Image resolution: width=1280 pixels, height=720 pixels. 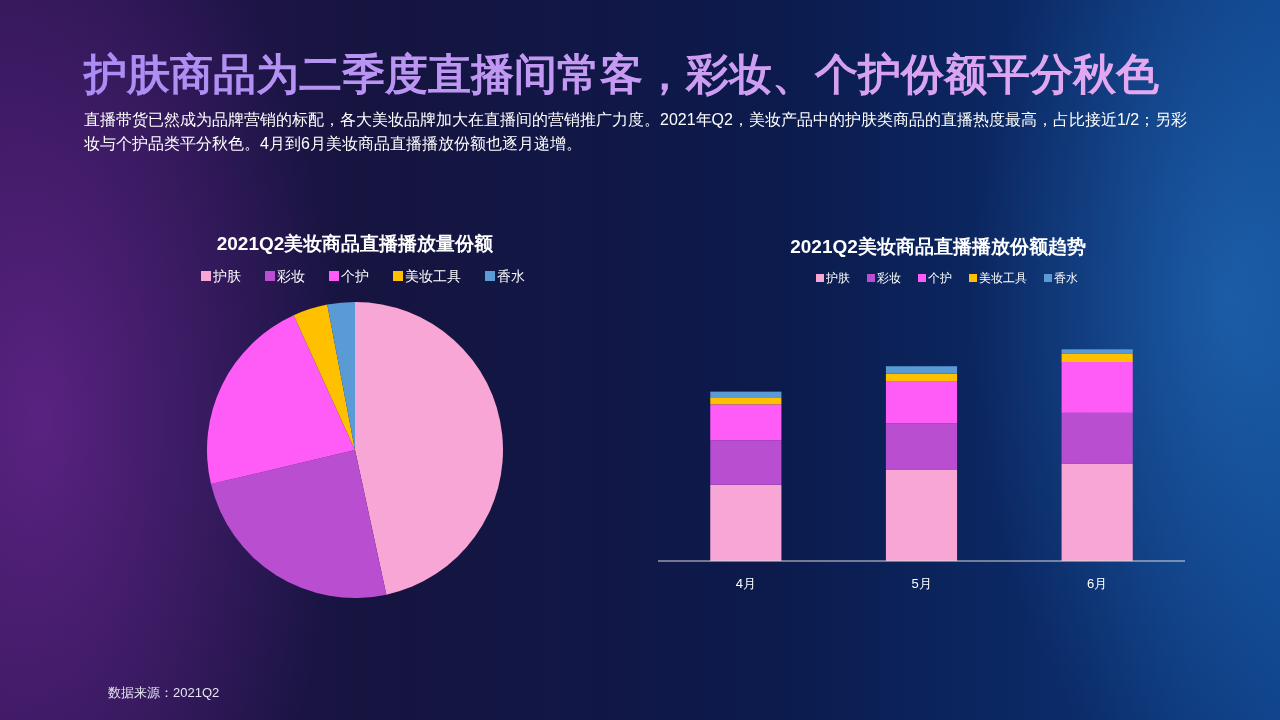 What do you see at coordinates (355, 243) in the screenshot?
I see `chart-title: 2021Q2美妆商品直播播放量份额` at bounding box center [355, 243].